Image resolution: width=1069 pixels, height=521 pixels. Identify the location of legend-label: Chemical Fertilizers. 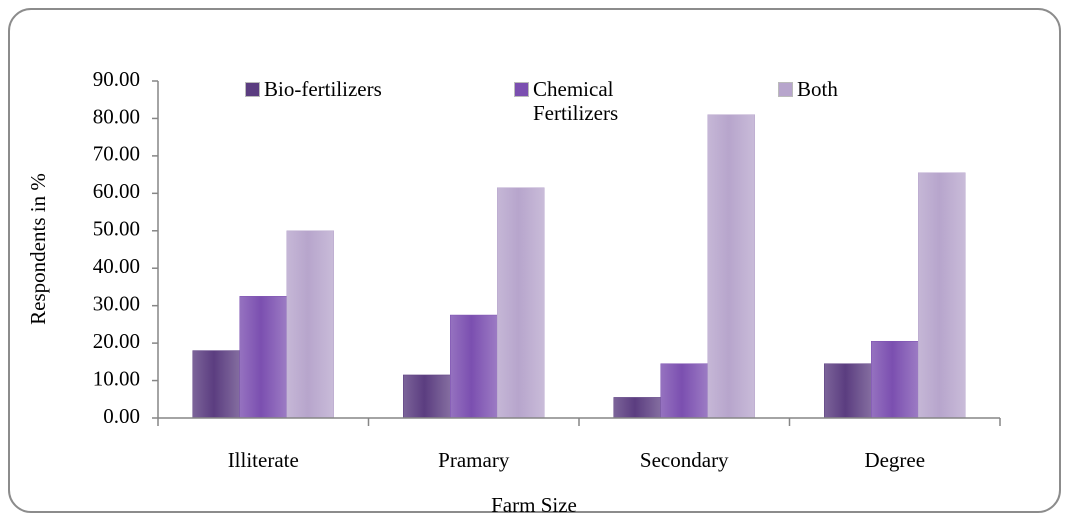
(576, 101).